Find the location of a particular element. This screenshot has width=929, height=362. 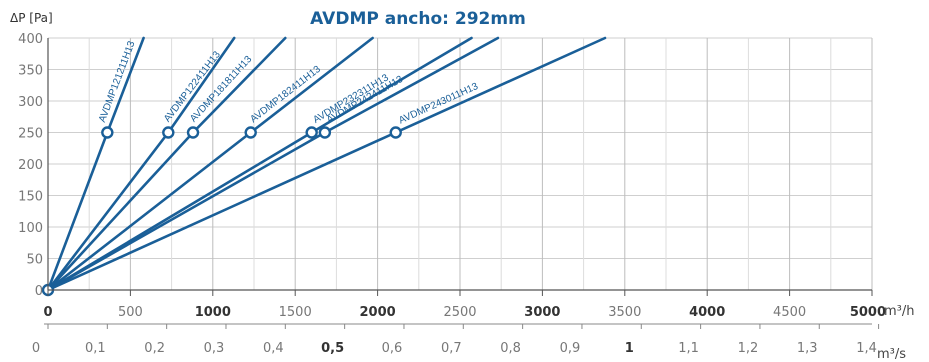

y-tick-label: 250 is located at coordinates (30, 134).